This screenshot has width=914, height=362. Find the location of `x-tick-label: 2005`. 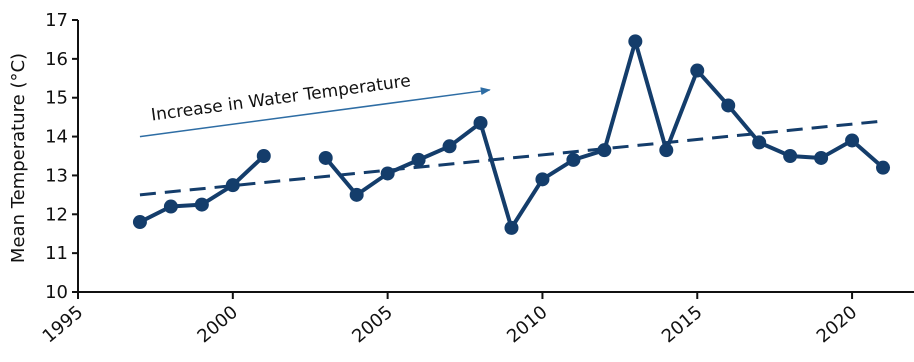

x-tick-label: 2005 is located at coordinates (372, 325).